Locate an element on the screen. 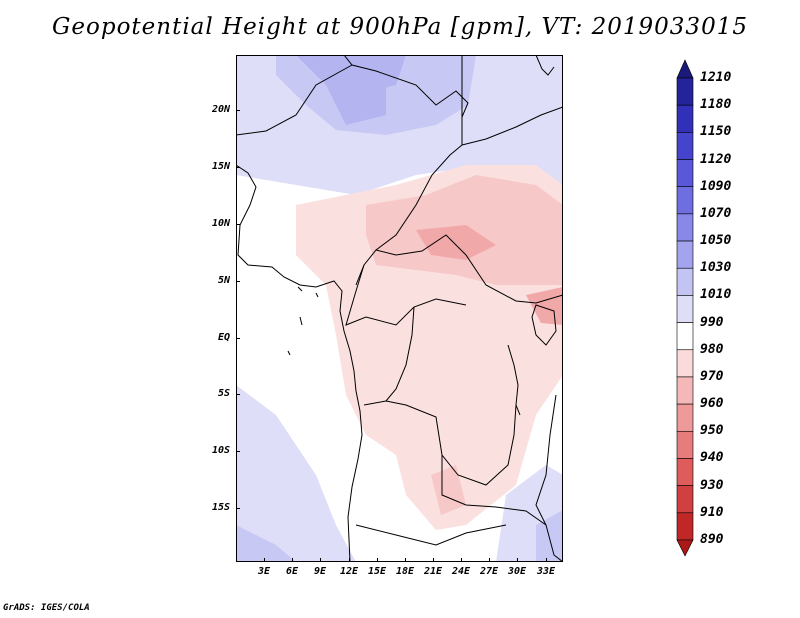 The width and height of the screenshot is (800, 618). colorbar-level-label: 1010 is located at coordinates (716, 295).